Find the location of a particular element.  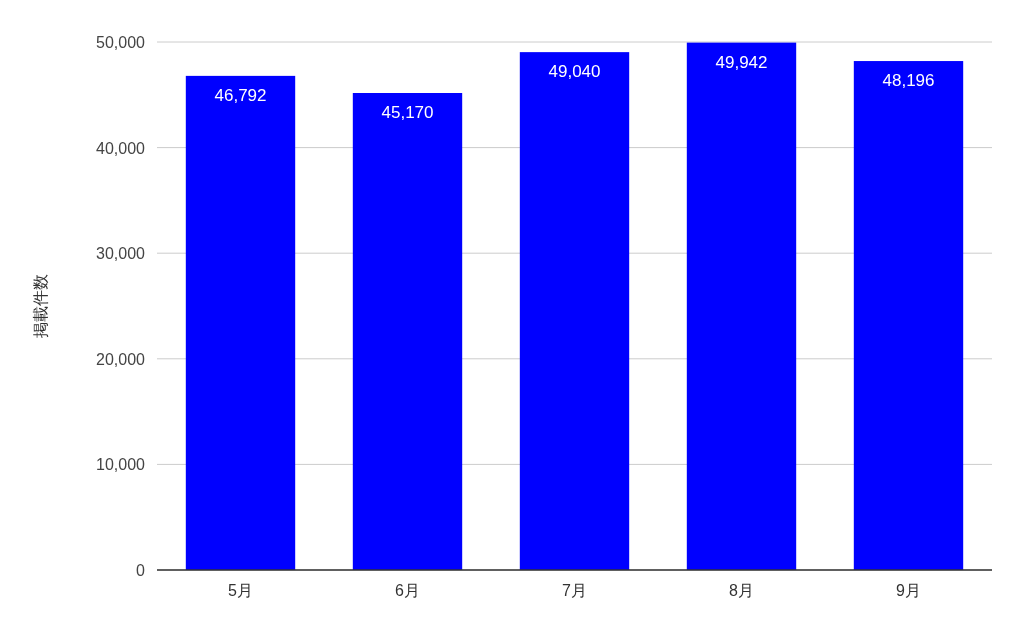

y-tick-label: 0 is located at coordinates (141, 570).